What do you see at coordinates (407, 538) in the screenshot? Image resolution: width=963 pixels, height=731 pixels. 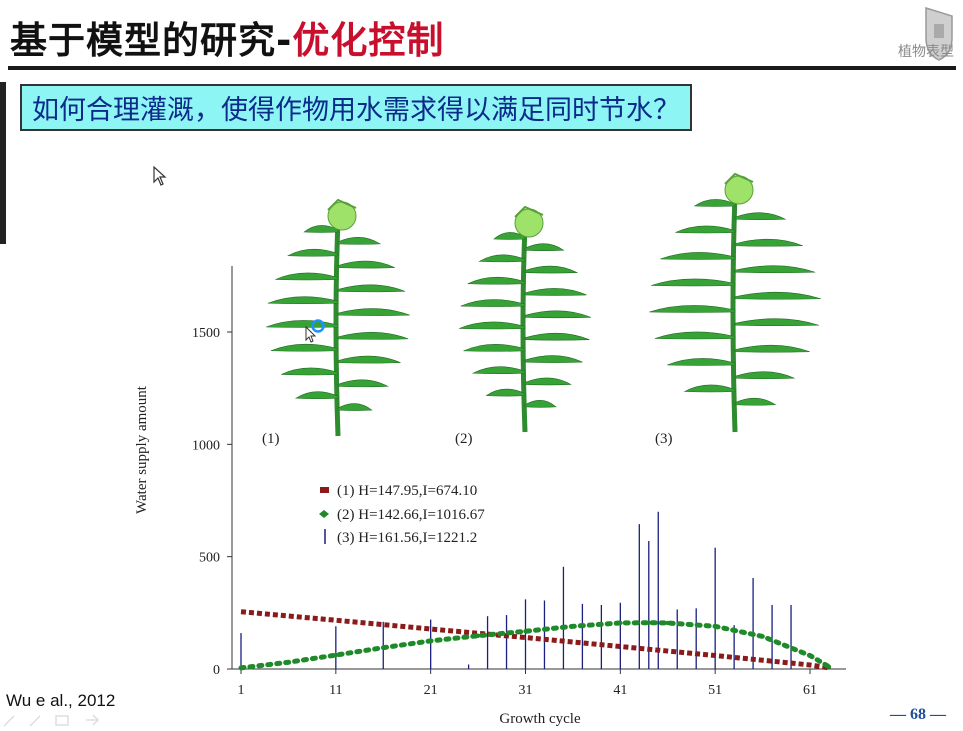 I see `legend-label: (3) H=161.56,I=1221.2` at bounding box center [407, 538].